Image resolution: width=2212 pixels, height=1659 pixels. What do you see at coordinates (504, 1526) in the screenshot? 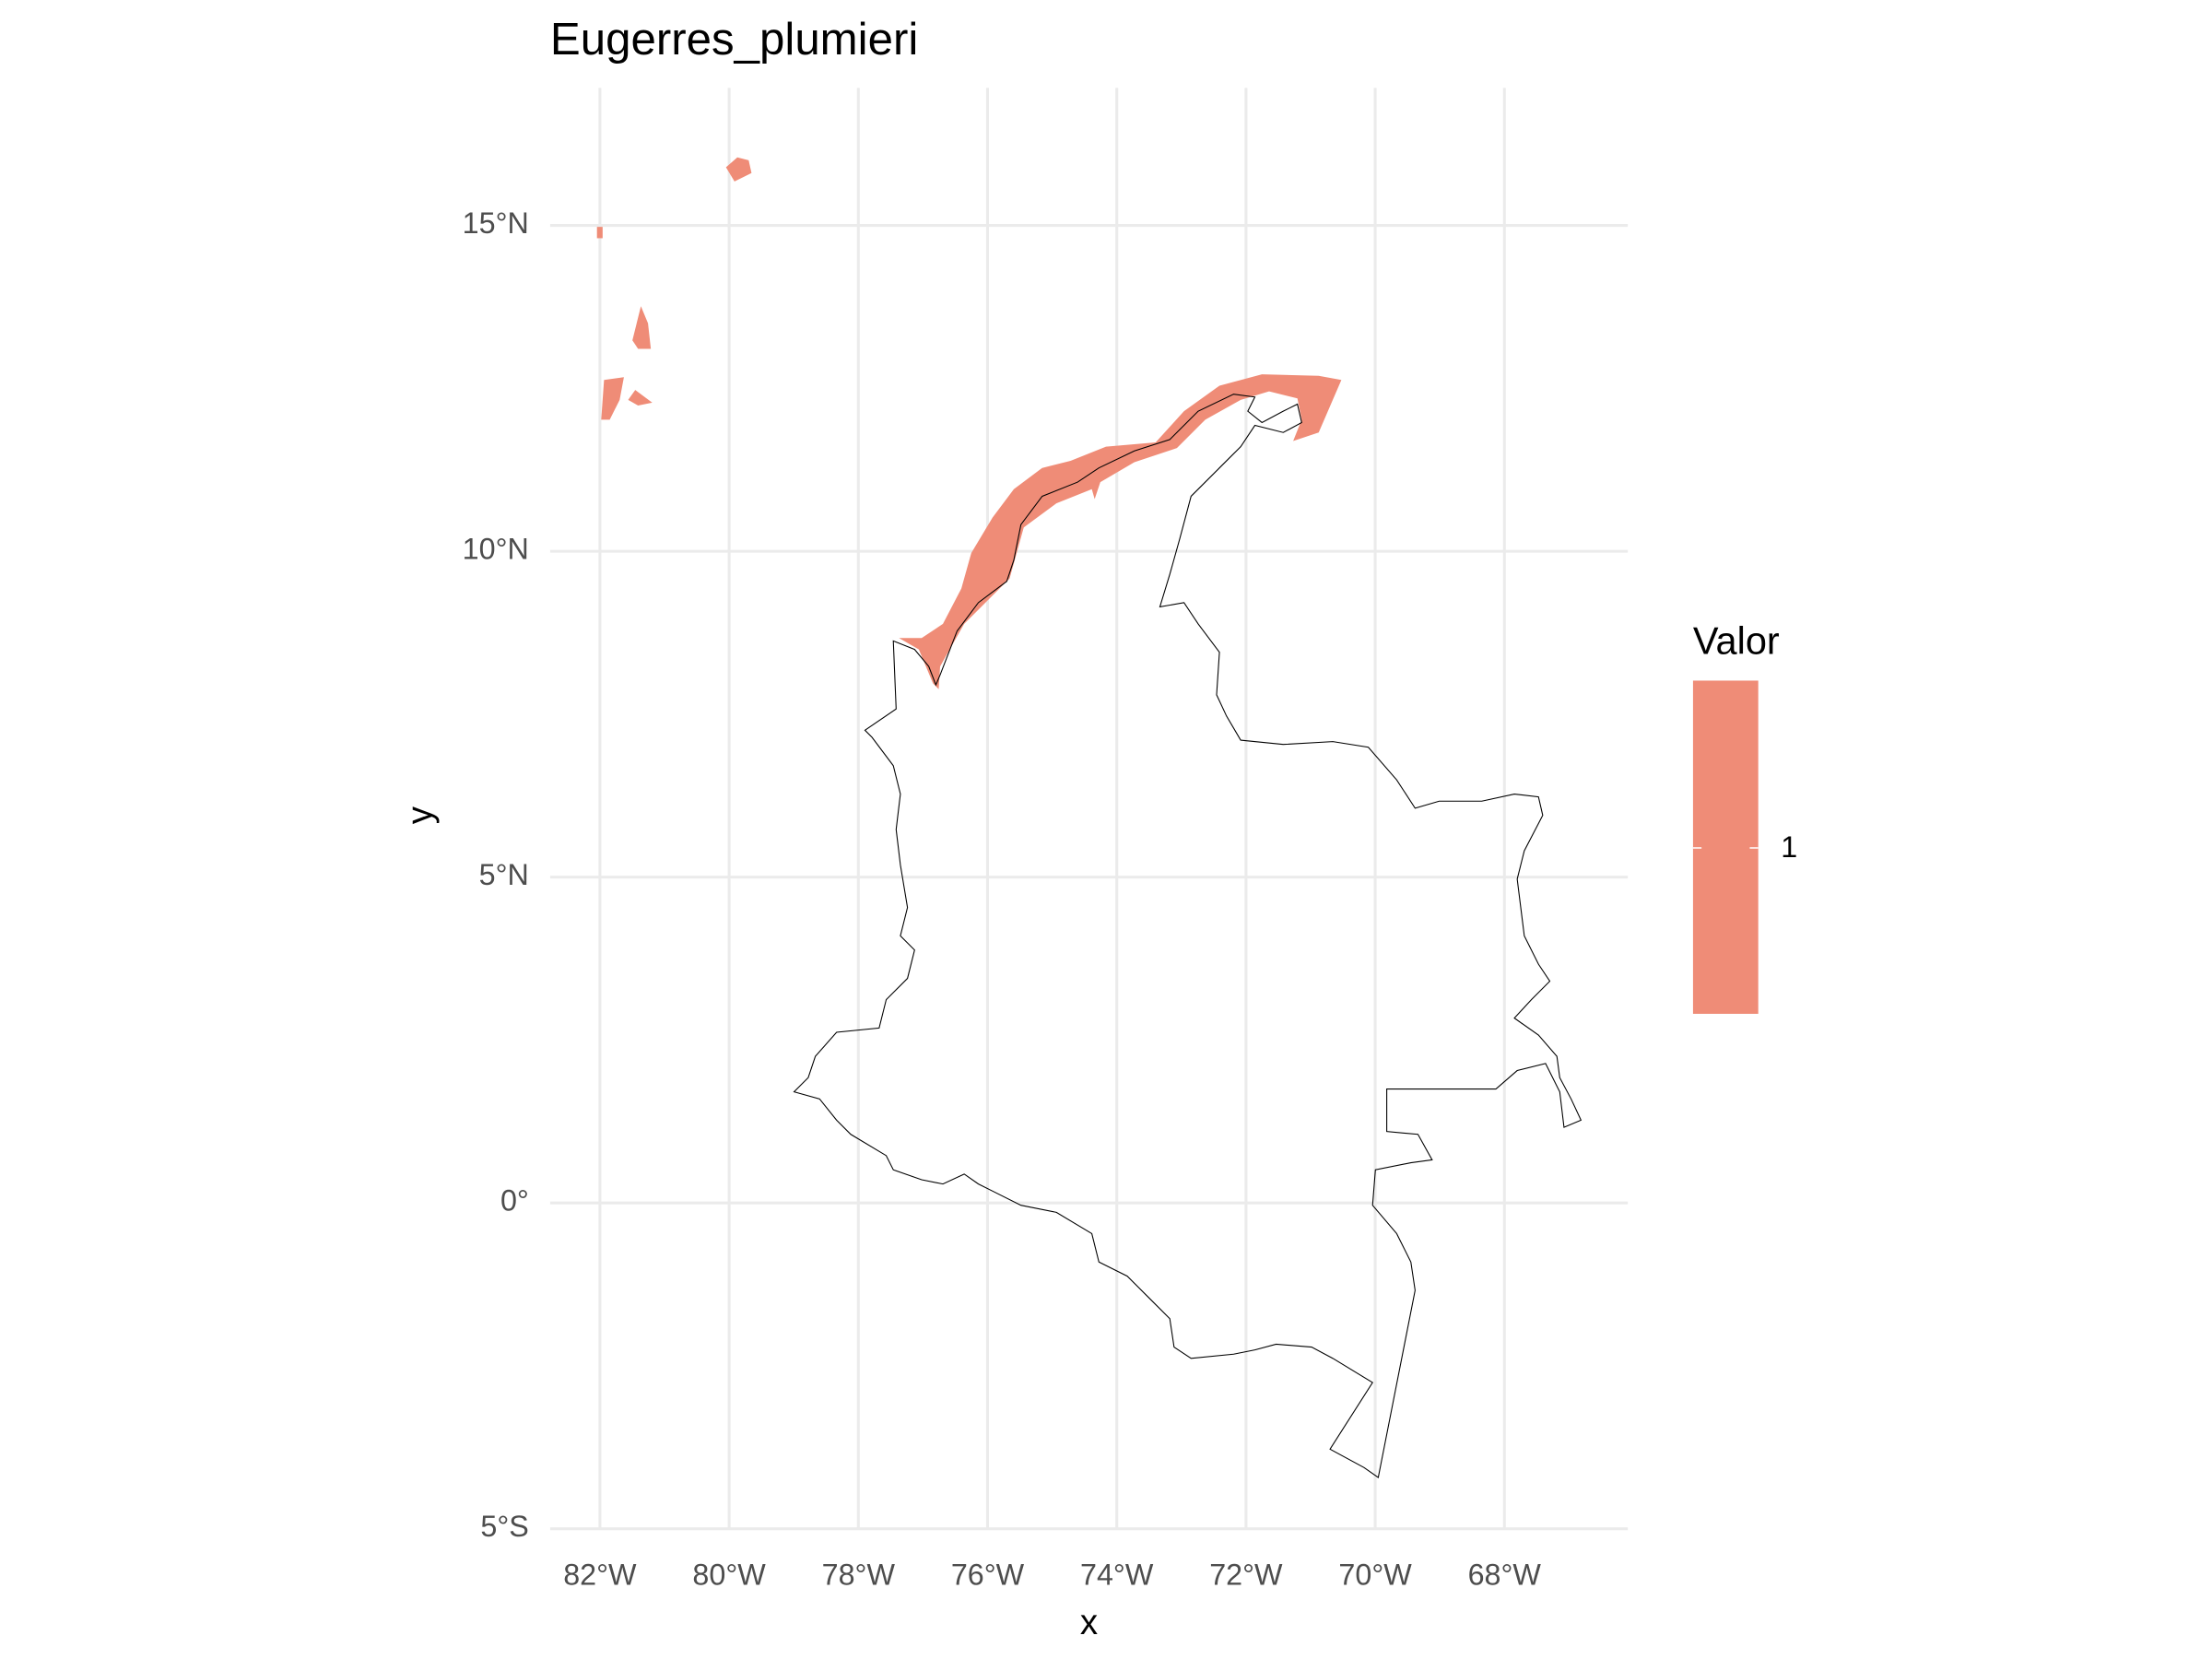
I see `y-tick-label: 5°S` at bounding box center [504, 1526].